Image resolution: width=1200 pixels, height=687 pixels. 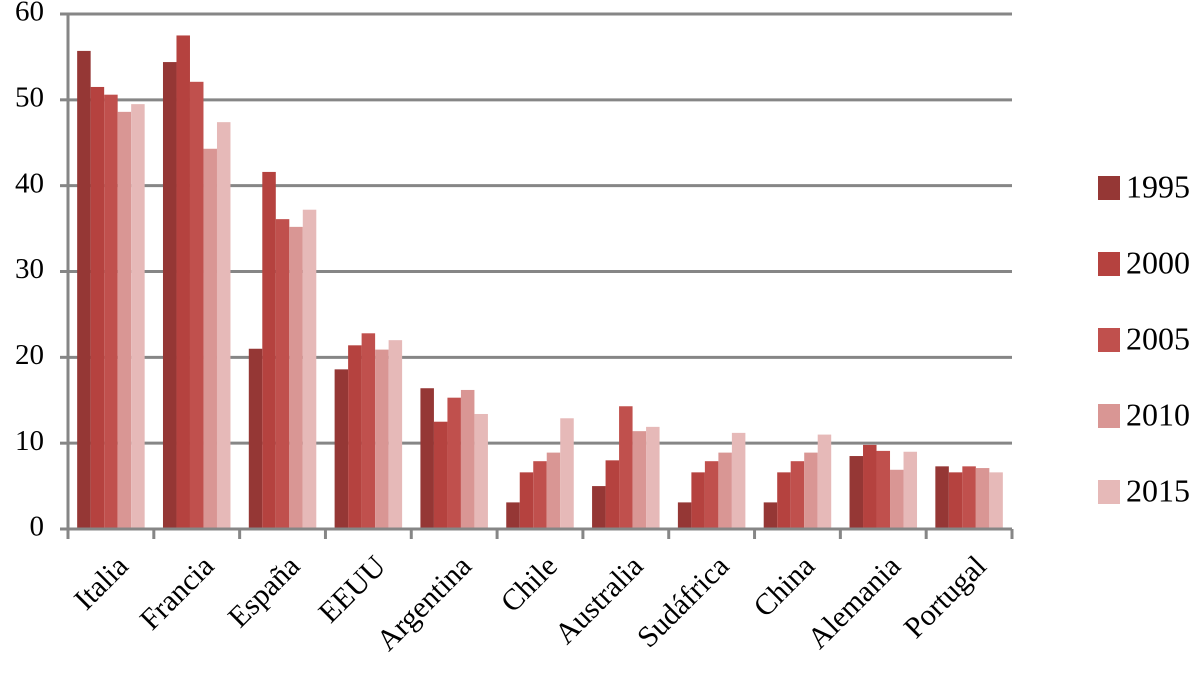 I want to click on x-tick-label: Italia, so click(x=101, y=582).